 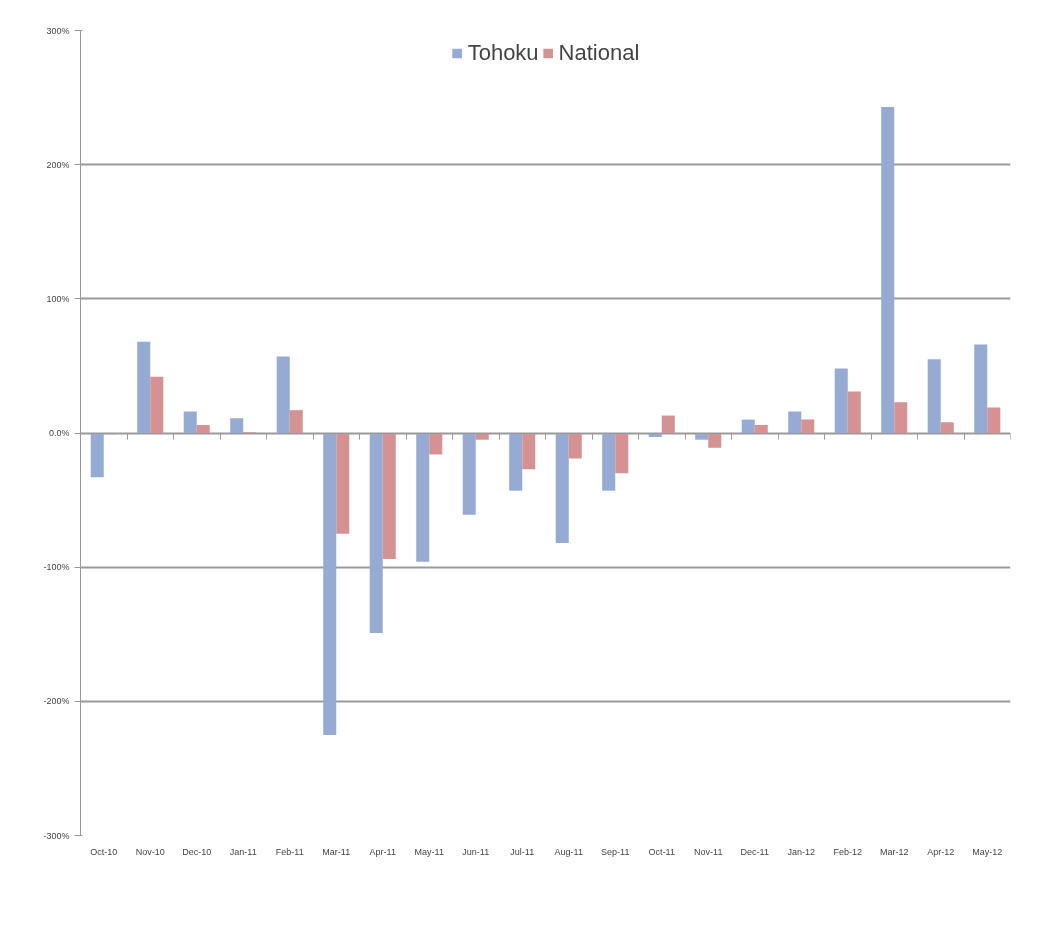 I want to click on x-tick-label: Jun-11, so click(x=476, y=851).